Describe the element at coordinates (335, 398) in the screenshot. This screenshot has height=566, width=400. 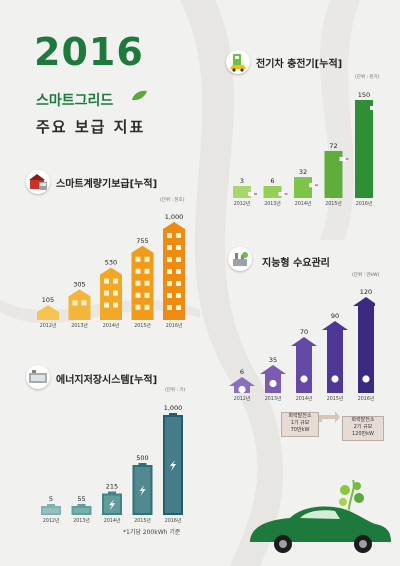
I see `demand-mgmt-category-label-3: 2015년` at that location.